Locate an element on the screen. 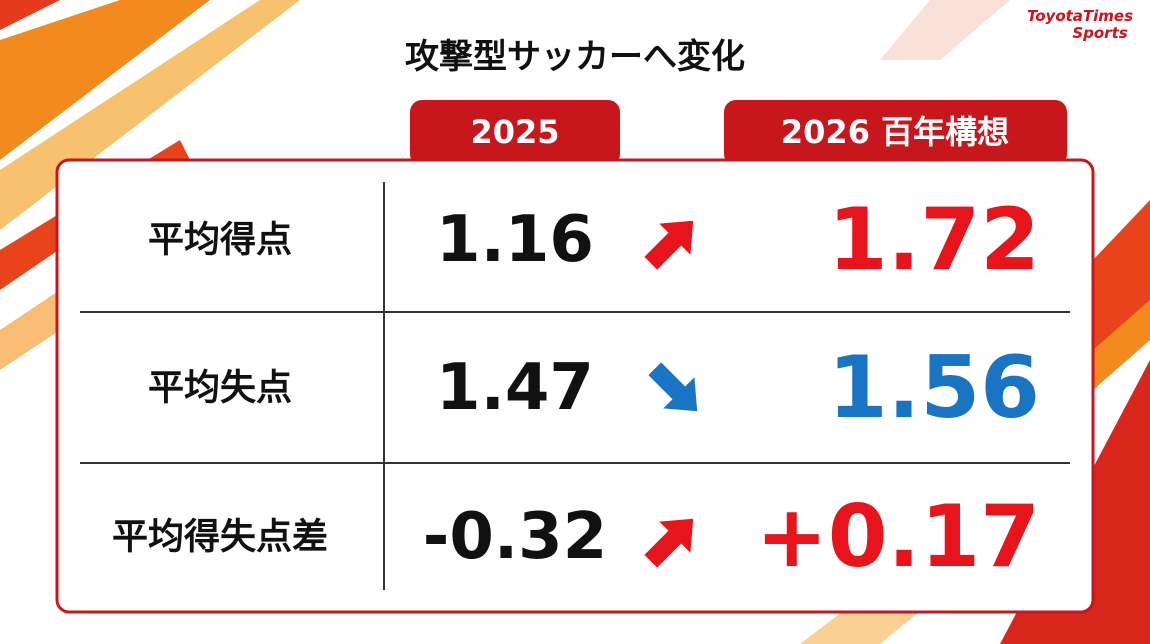  logo-top: ToyotaTimes is located at coordinates (1080, 16).